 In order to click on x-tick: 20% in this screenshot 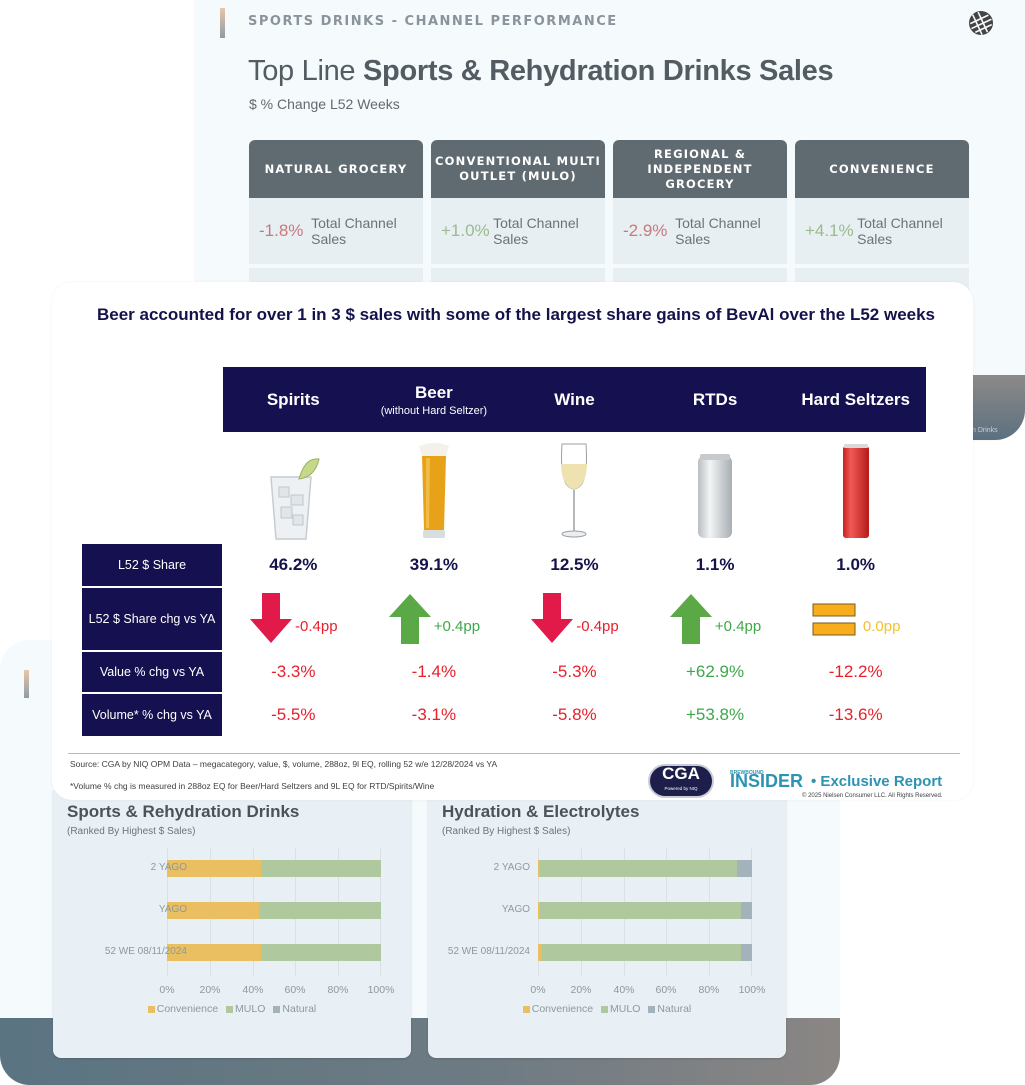, I will do `click(581, 990)`.